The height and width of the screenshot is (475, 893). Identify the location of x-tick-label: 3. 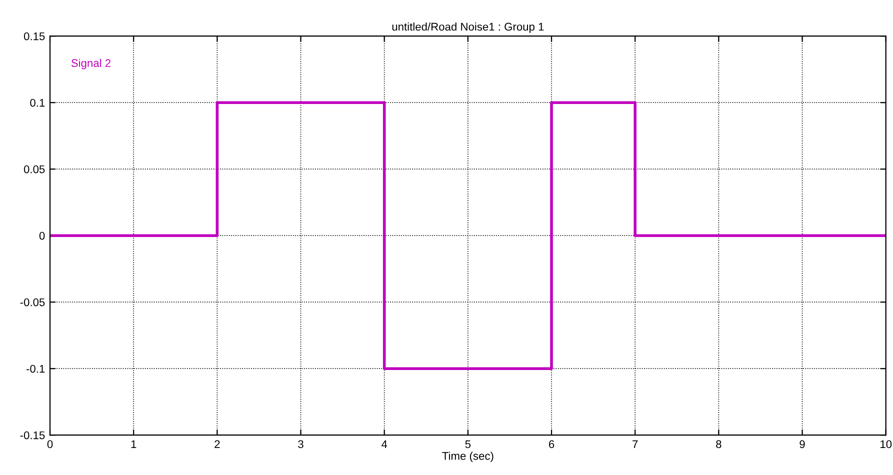
(301, 444).